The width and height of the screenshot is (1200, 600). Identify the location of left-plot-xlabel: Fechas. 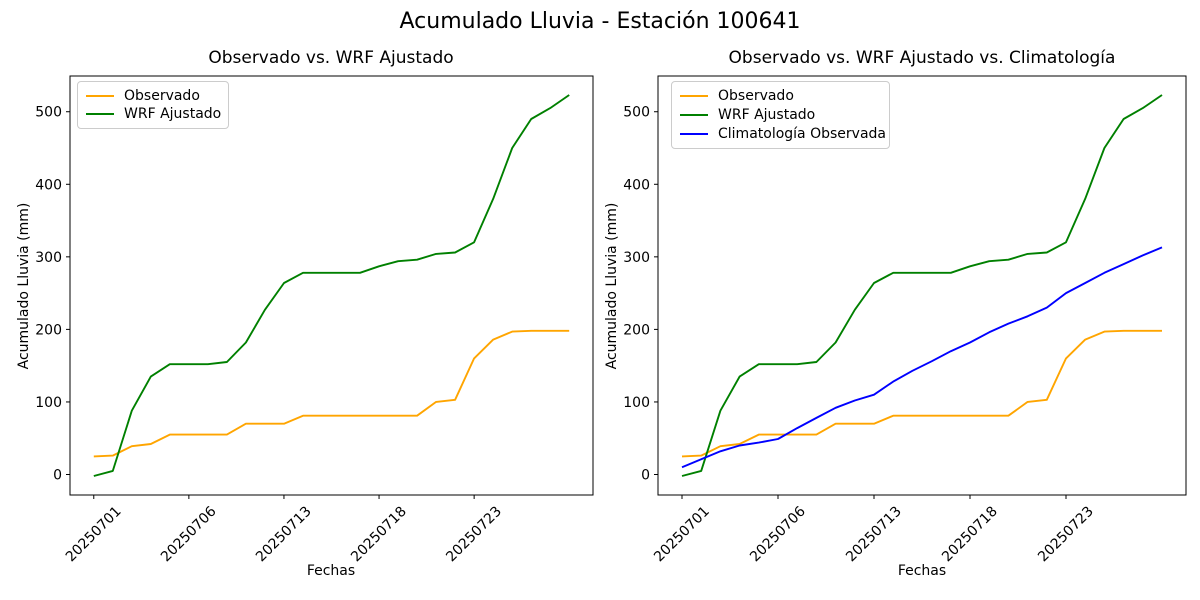
(331, 571).